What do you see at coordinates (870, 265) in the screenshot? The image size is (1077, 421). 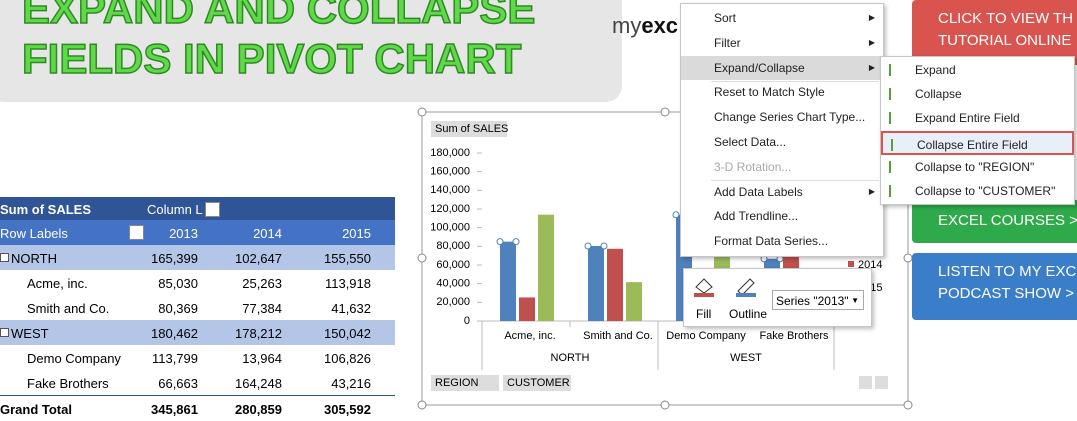 I see `legend-label: 2014` at bounding box center [870, 265].